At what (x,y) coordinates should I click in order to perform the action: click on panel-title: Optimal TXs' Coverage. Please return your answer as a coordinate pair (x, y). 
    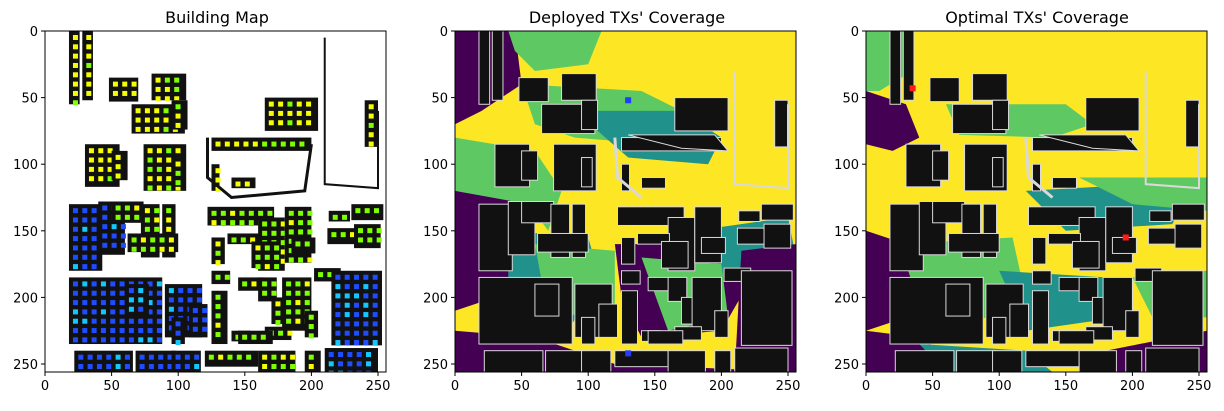
    Looking at the image, I should click on (1037, 17).